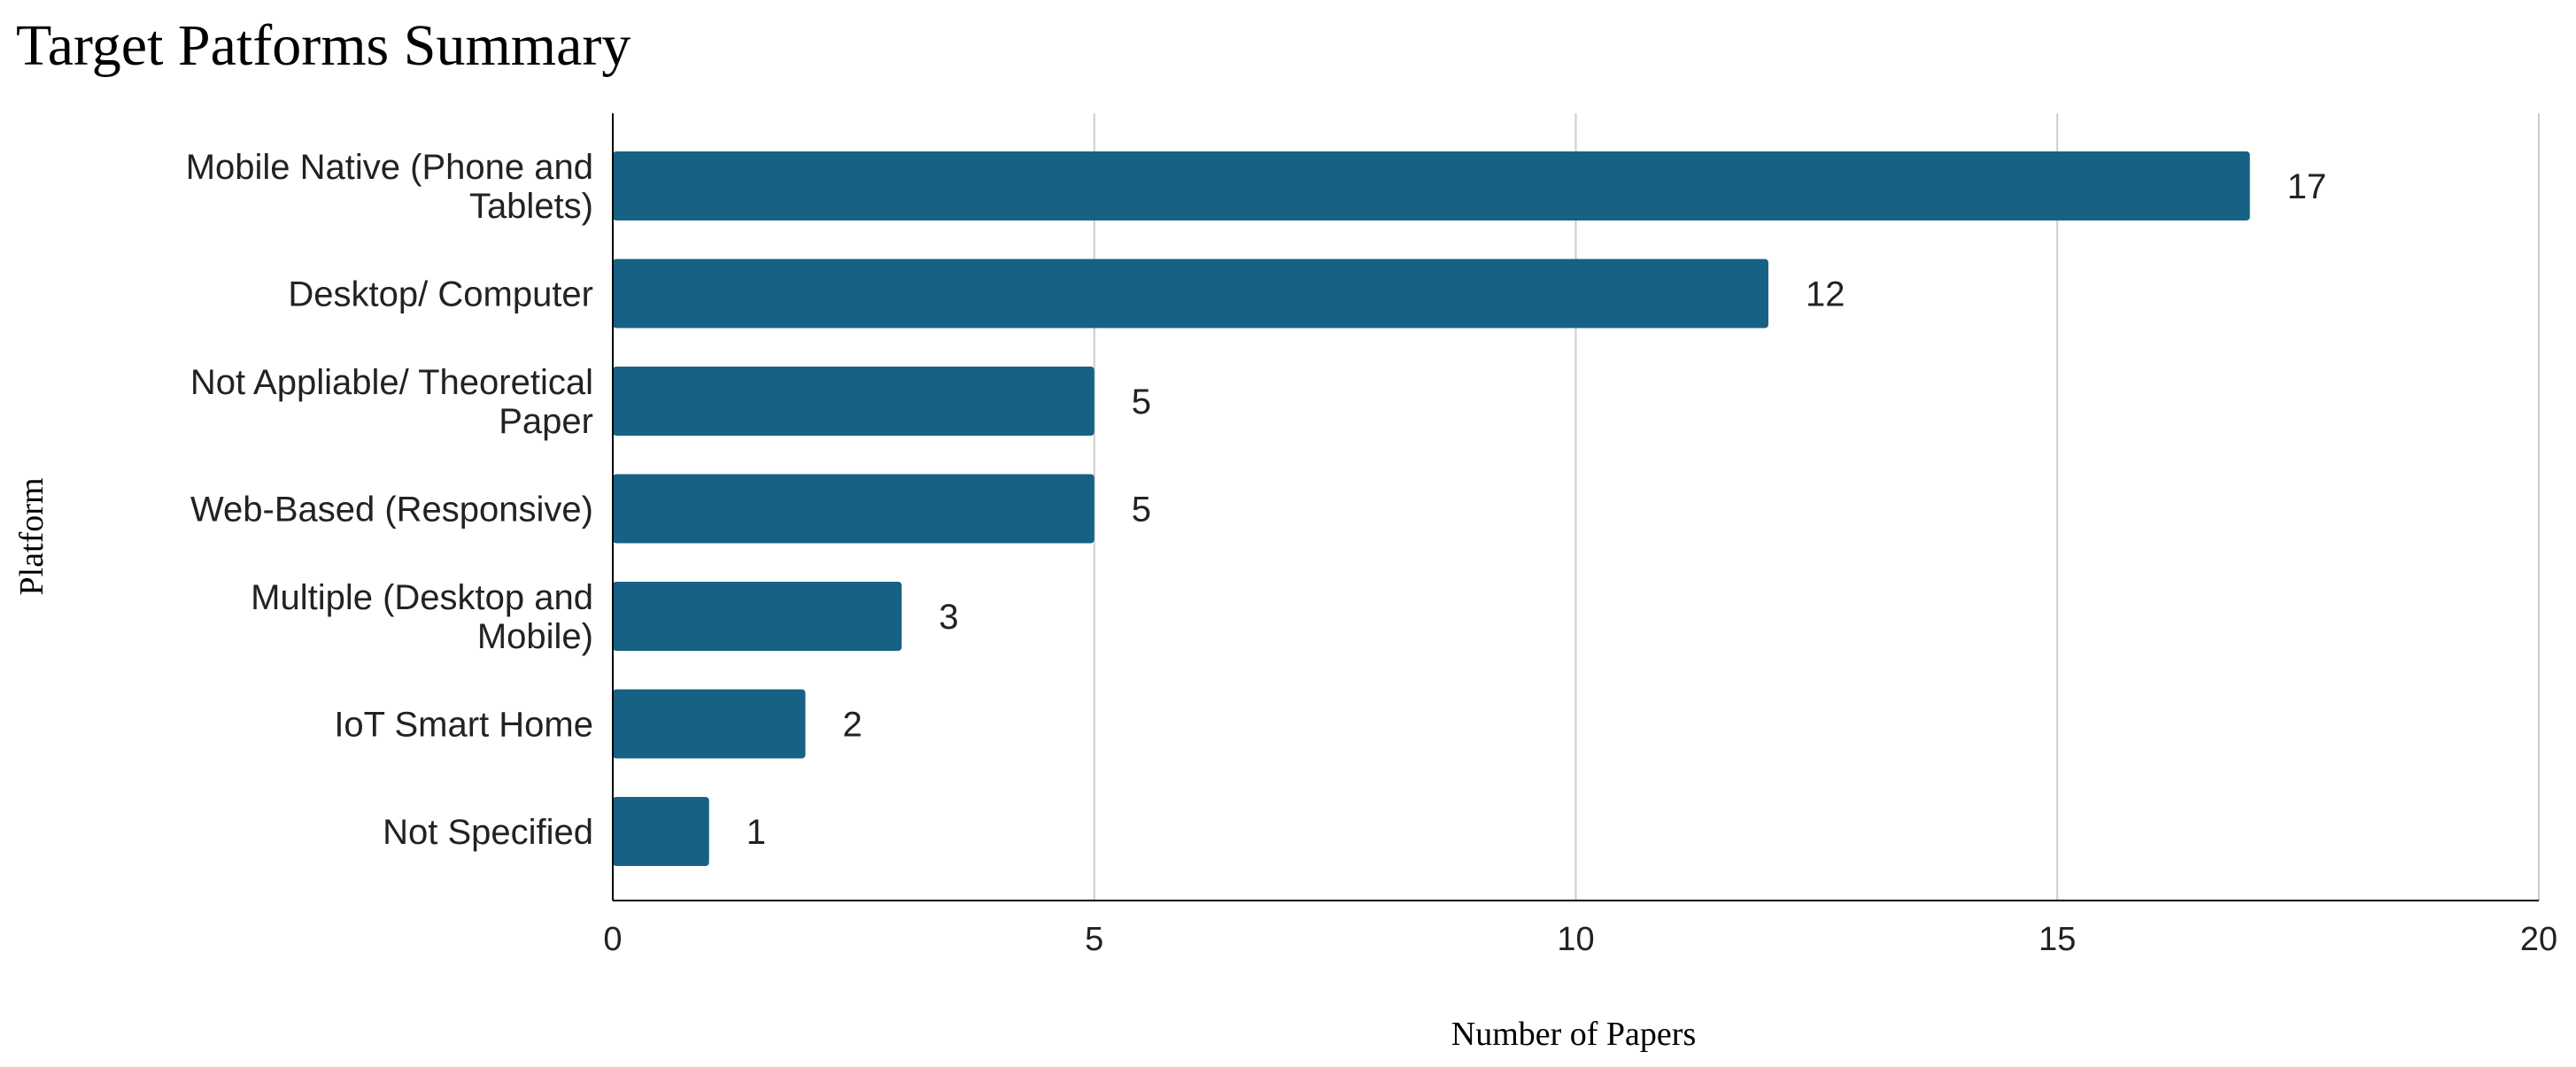  What do you see at coordinates (422, 617) in the screenshot?
I see `category-label-4: Multiple (Desktop and Mobile)` at bounding box center [422, 617].